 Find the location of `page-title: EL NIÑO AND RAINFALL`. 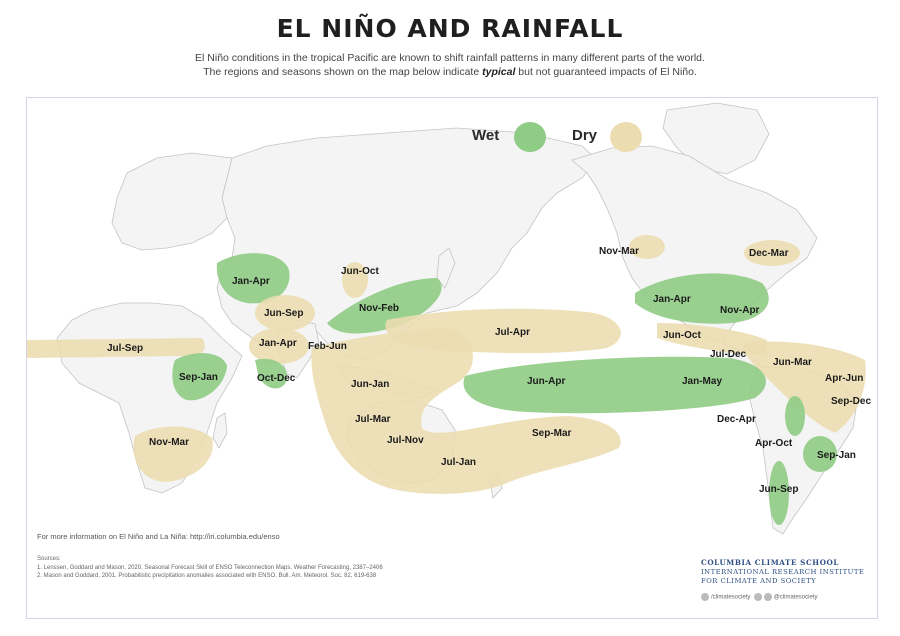

page-title: EL NIÑO AND RAINFALL is located at coordinates (450, 28).